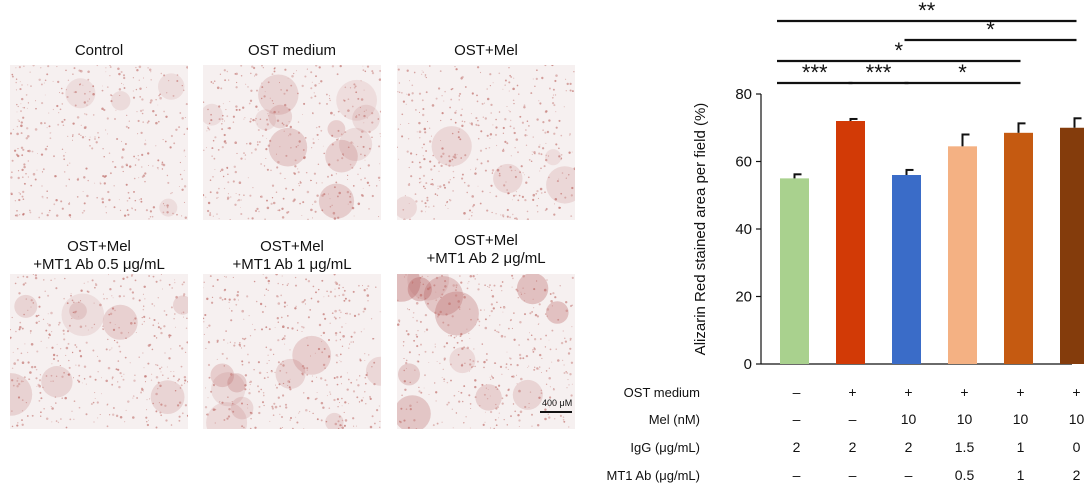  What do you see at coordinates (292, 142) in the screenshot?
I see `micrograph-ost-medium` at bounding box center [292, 142].